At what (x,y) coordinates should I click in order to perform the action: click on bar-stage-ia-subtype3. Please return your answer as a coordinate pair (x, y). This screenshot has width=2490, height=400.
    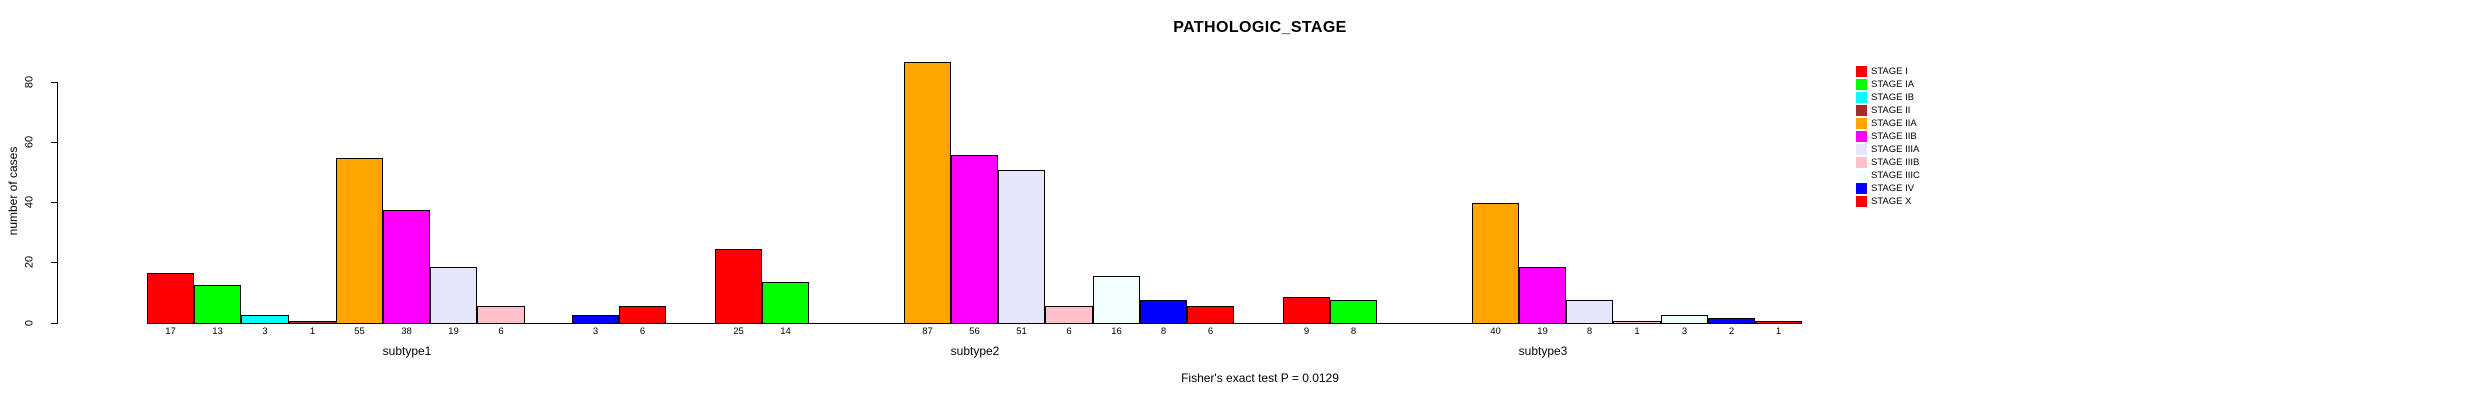
    Looking at the image, I should click on (1353, 312).